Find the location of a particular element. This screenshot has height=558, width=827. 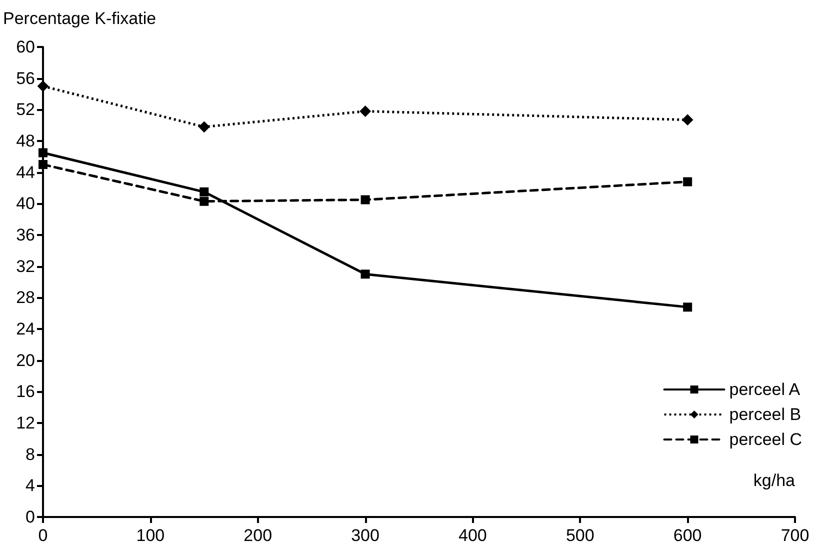

y-tick-label: 4 is located at coordinates (30, 486).